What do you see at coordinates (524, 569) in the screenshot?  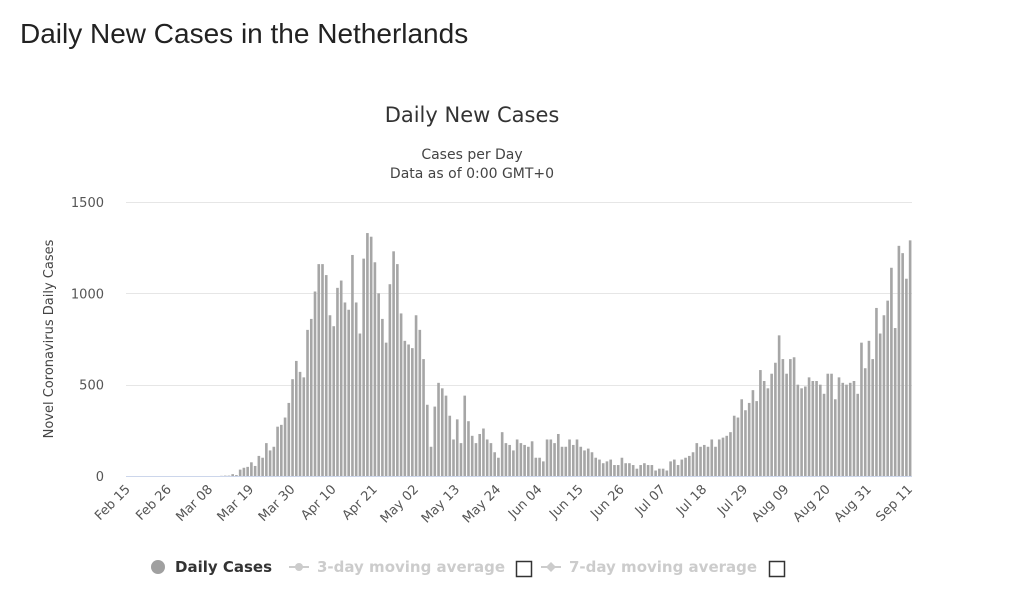 I see `checkbox-3-day-moving-average` at bounding box center [524, 569].